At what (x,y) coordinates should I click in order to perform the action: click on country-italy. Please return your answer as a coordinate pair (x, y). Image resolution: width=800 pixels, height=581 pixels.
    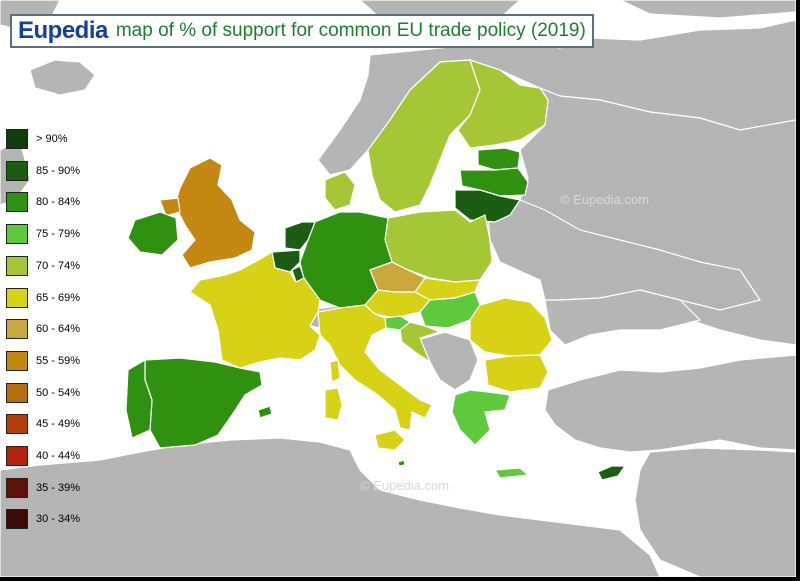
    Looking at the image, I should click on (375, 367).